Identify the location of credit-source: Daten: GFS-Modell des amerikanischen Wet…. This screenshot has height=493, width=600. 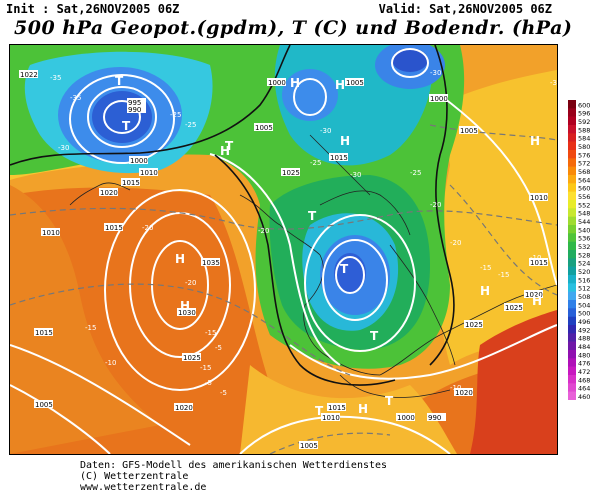
(234, 465).